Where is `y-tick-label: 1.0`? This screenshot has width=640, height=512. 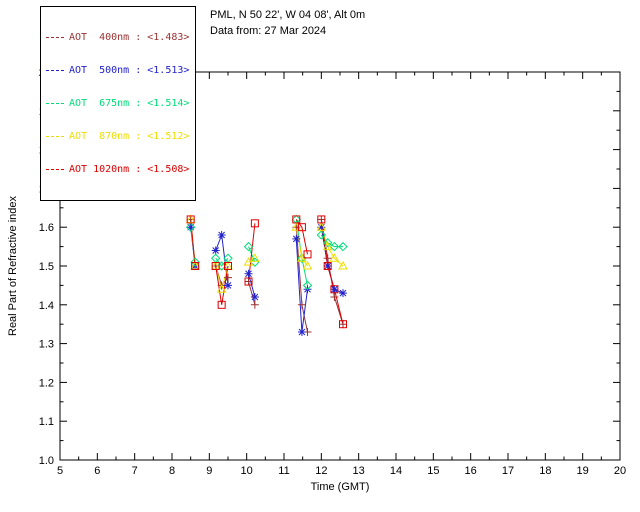 y-tick-label: 1.0 is located at coordinates (46, 461).